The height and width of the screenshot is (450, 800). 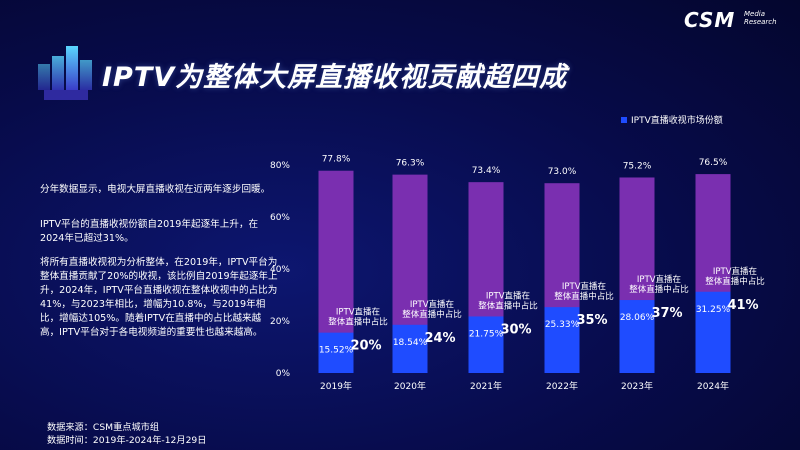 I want to click on chart-legend: IPTV直播收视市场份额, so click(x=672, y=119).